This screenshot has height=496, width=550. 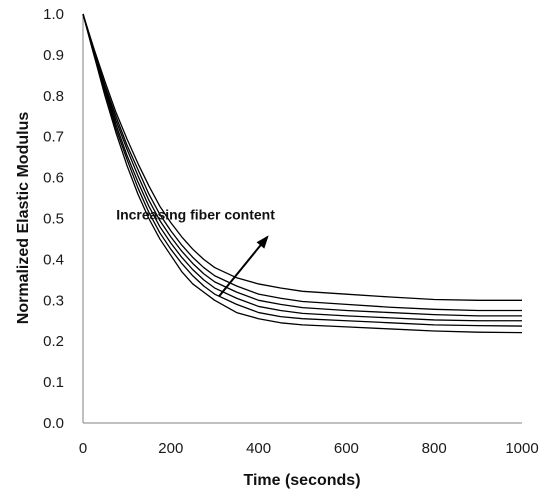 What do you see at coordinates (170, 448) in the screenshot?
I see `x-tick-label: 200` at bounding box center [170, 448].